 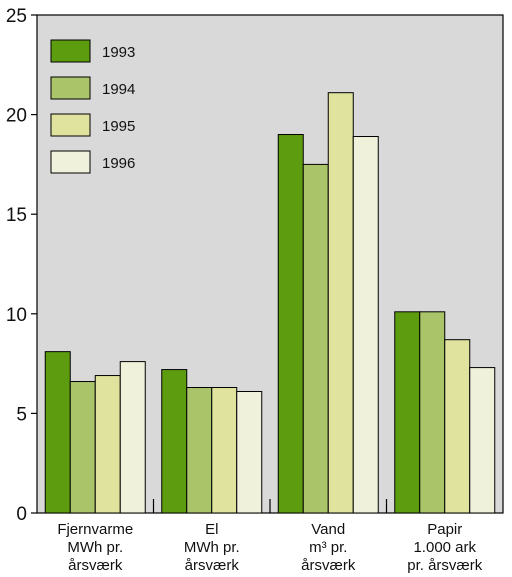 I want to click on legend-label: 1996, so click(x=118, y=163).